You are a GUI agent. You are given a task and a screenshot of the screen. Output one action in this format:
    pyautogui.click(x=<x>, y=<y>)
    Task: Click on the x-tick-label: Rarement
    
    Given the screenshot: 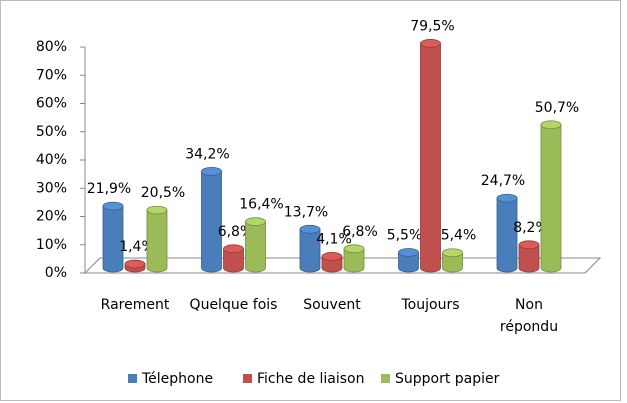 What is the action you would take?
    pyautogui.click(x=135, y=305)
    